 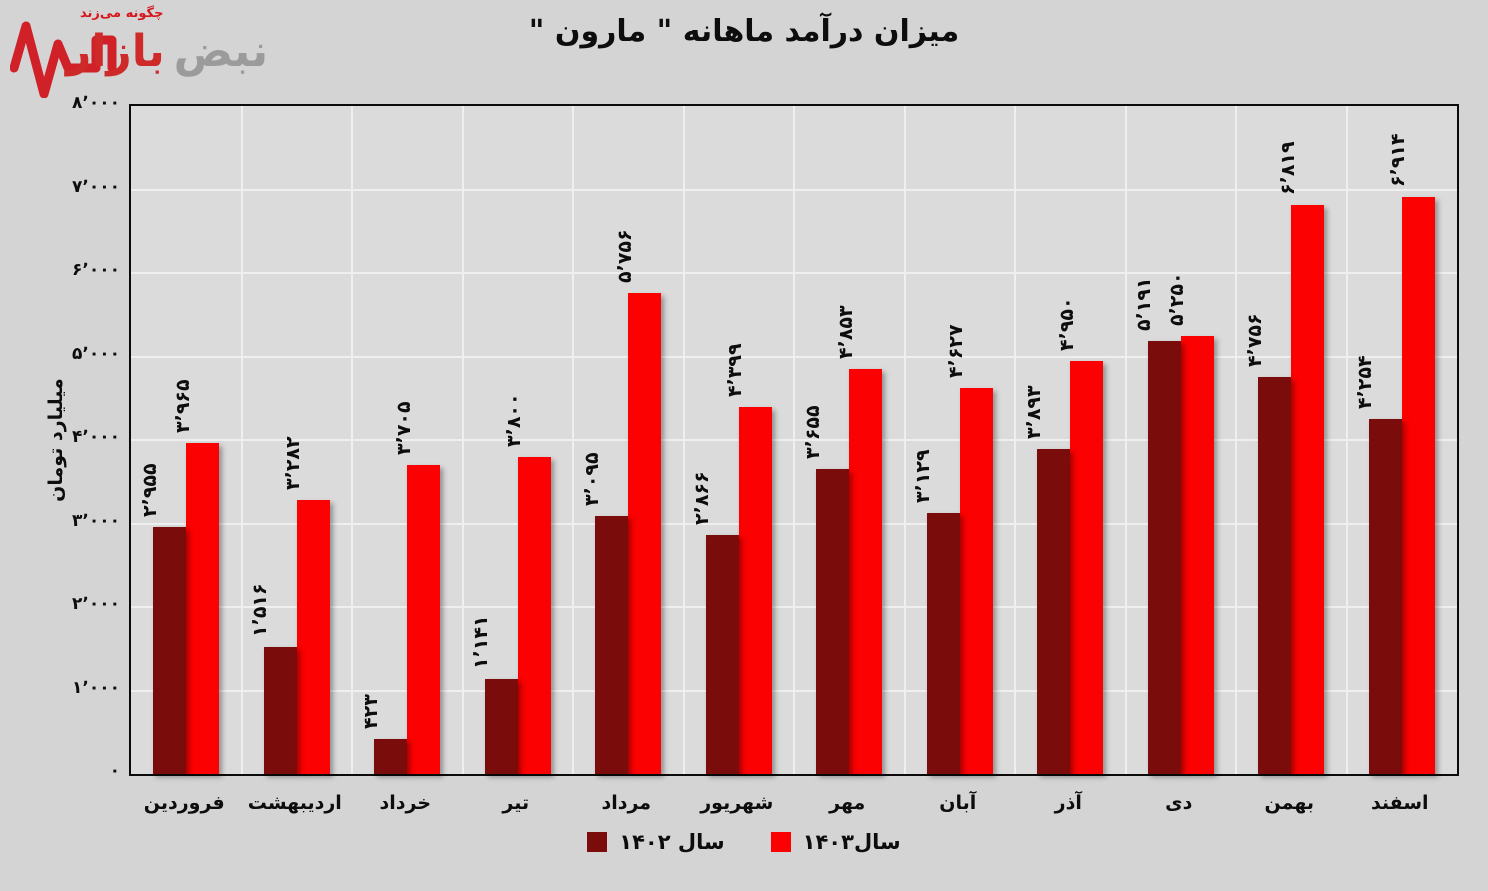 What do you see at coordinates (403, 428) in the screenshot?
I see `bar-label-s2-m3: ۳٬۷۰۵` at bounding box center [403, 428].